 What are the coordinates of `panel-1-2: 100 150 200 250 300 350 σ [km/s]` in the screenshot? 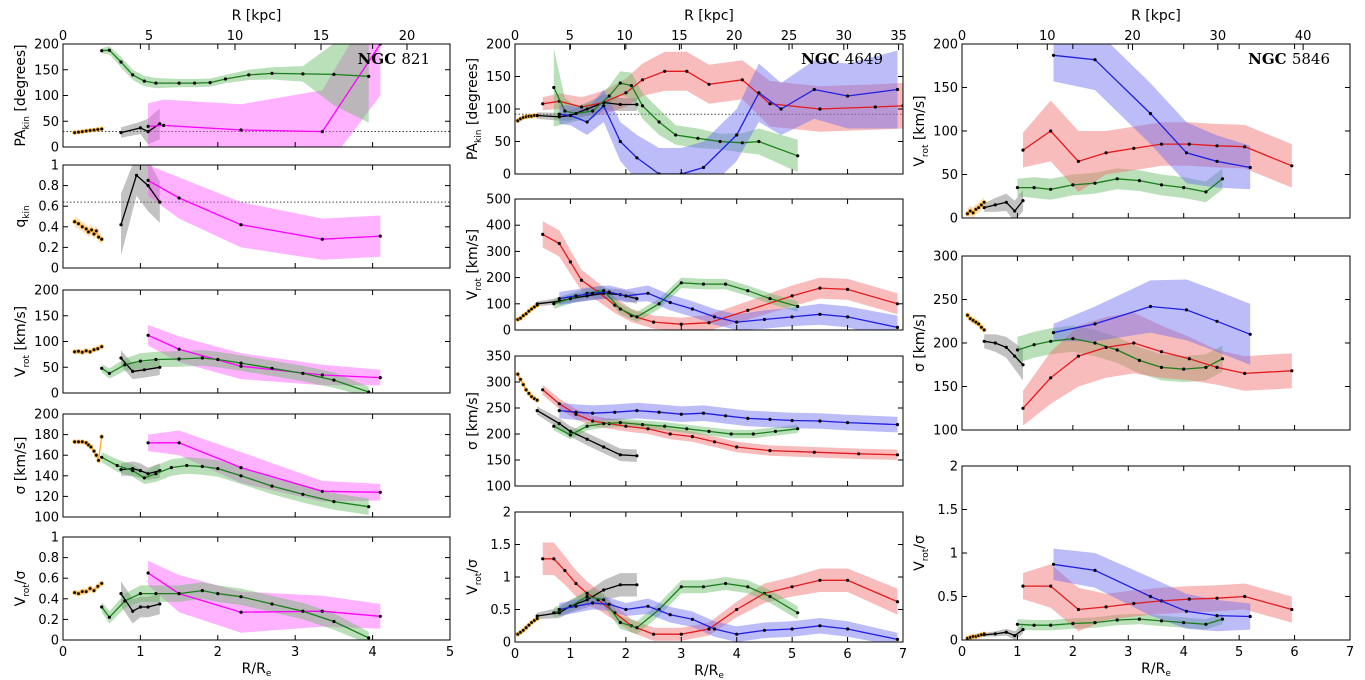 It's located at (684, 422).